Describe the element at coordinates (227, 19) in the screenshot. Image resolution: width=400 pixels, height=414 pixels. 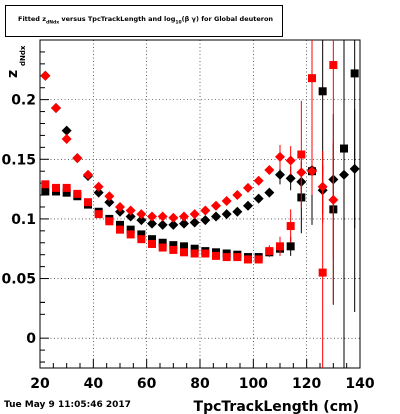
I see `title-post: (β γ) for Global deuteron` at that location.